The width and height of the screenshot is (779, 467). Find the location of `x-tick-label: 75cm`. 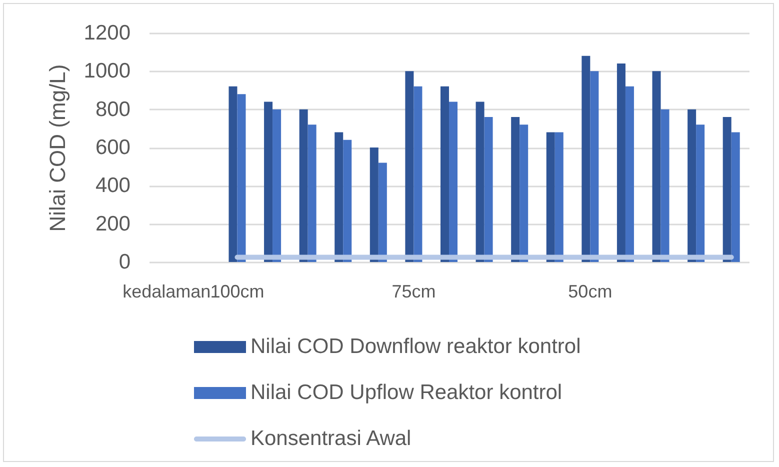

x-tick-label: 75cm is located at coordinates (414, 292).